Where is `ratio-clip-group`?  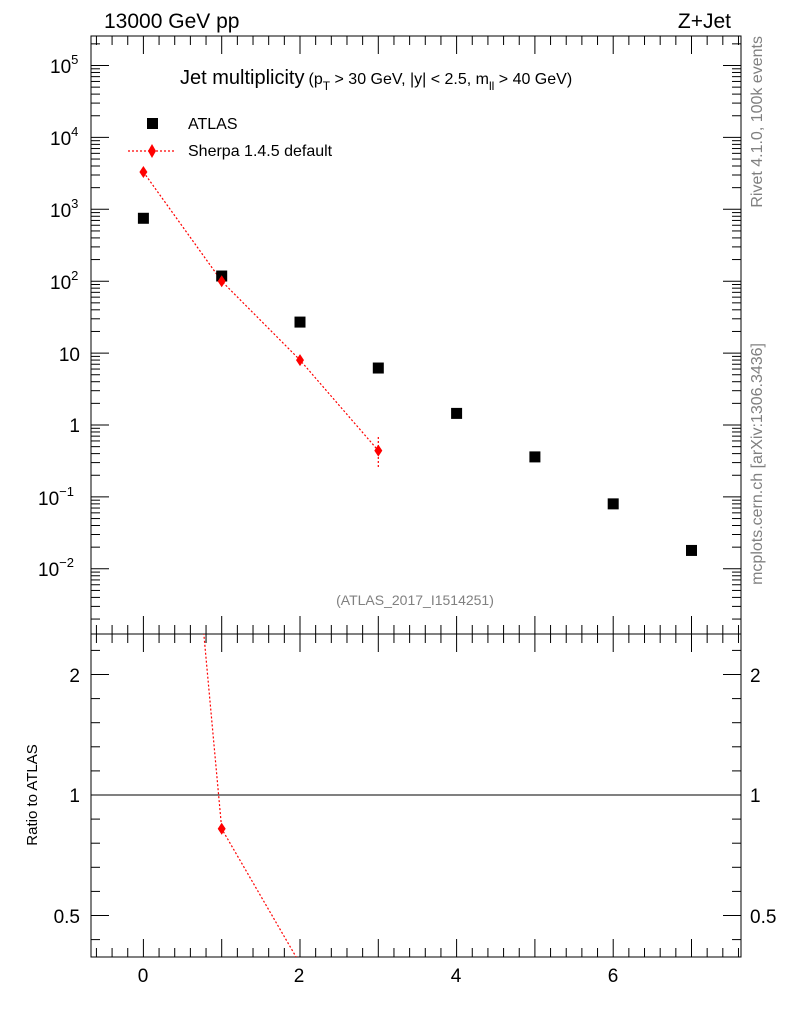 ratio-clip-group is located at coordinates (250, 795).